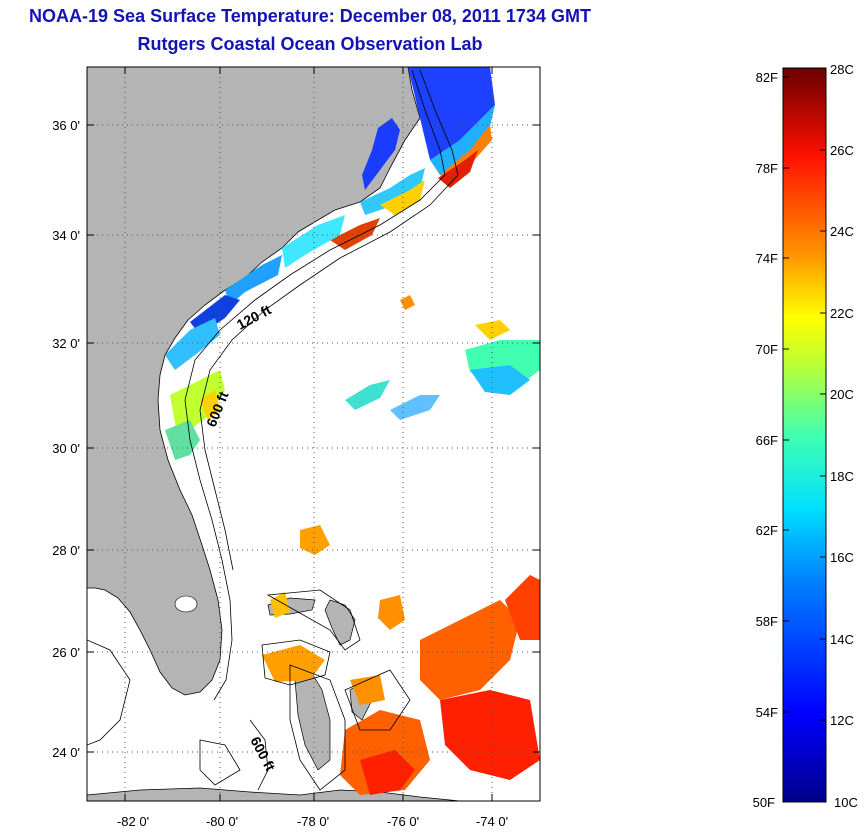 The image size is (864, 832). What do you see at coordinates (767, 530) in the screenshot?
I see `colorbar-f-label: 62F` at bounding box center [767, 530].